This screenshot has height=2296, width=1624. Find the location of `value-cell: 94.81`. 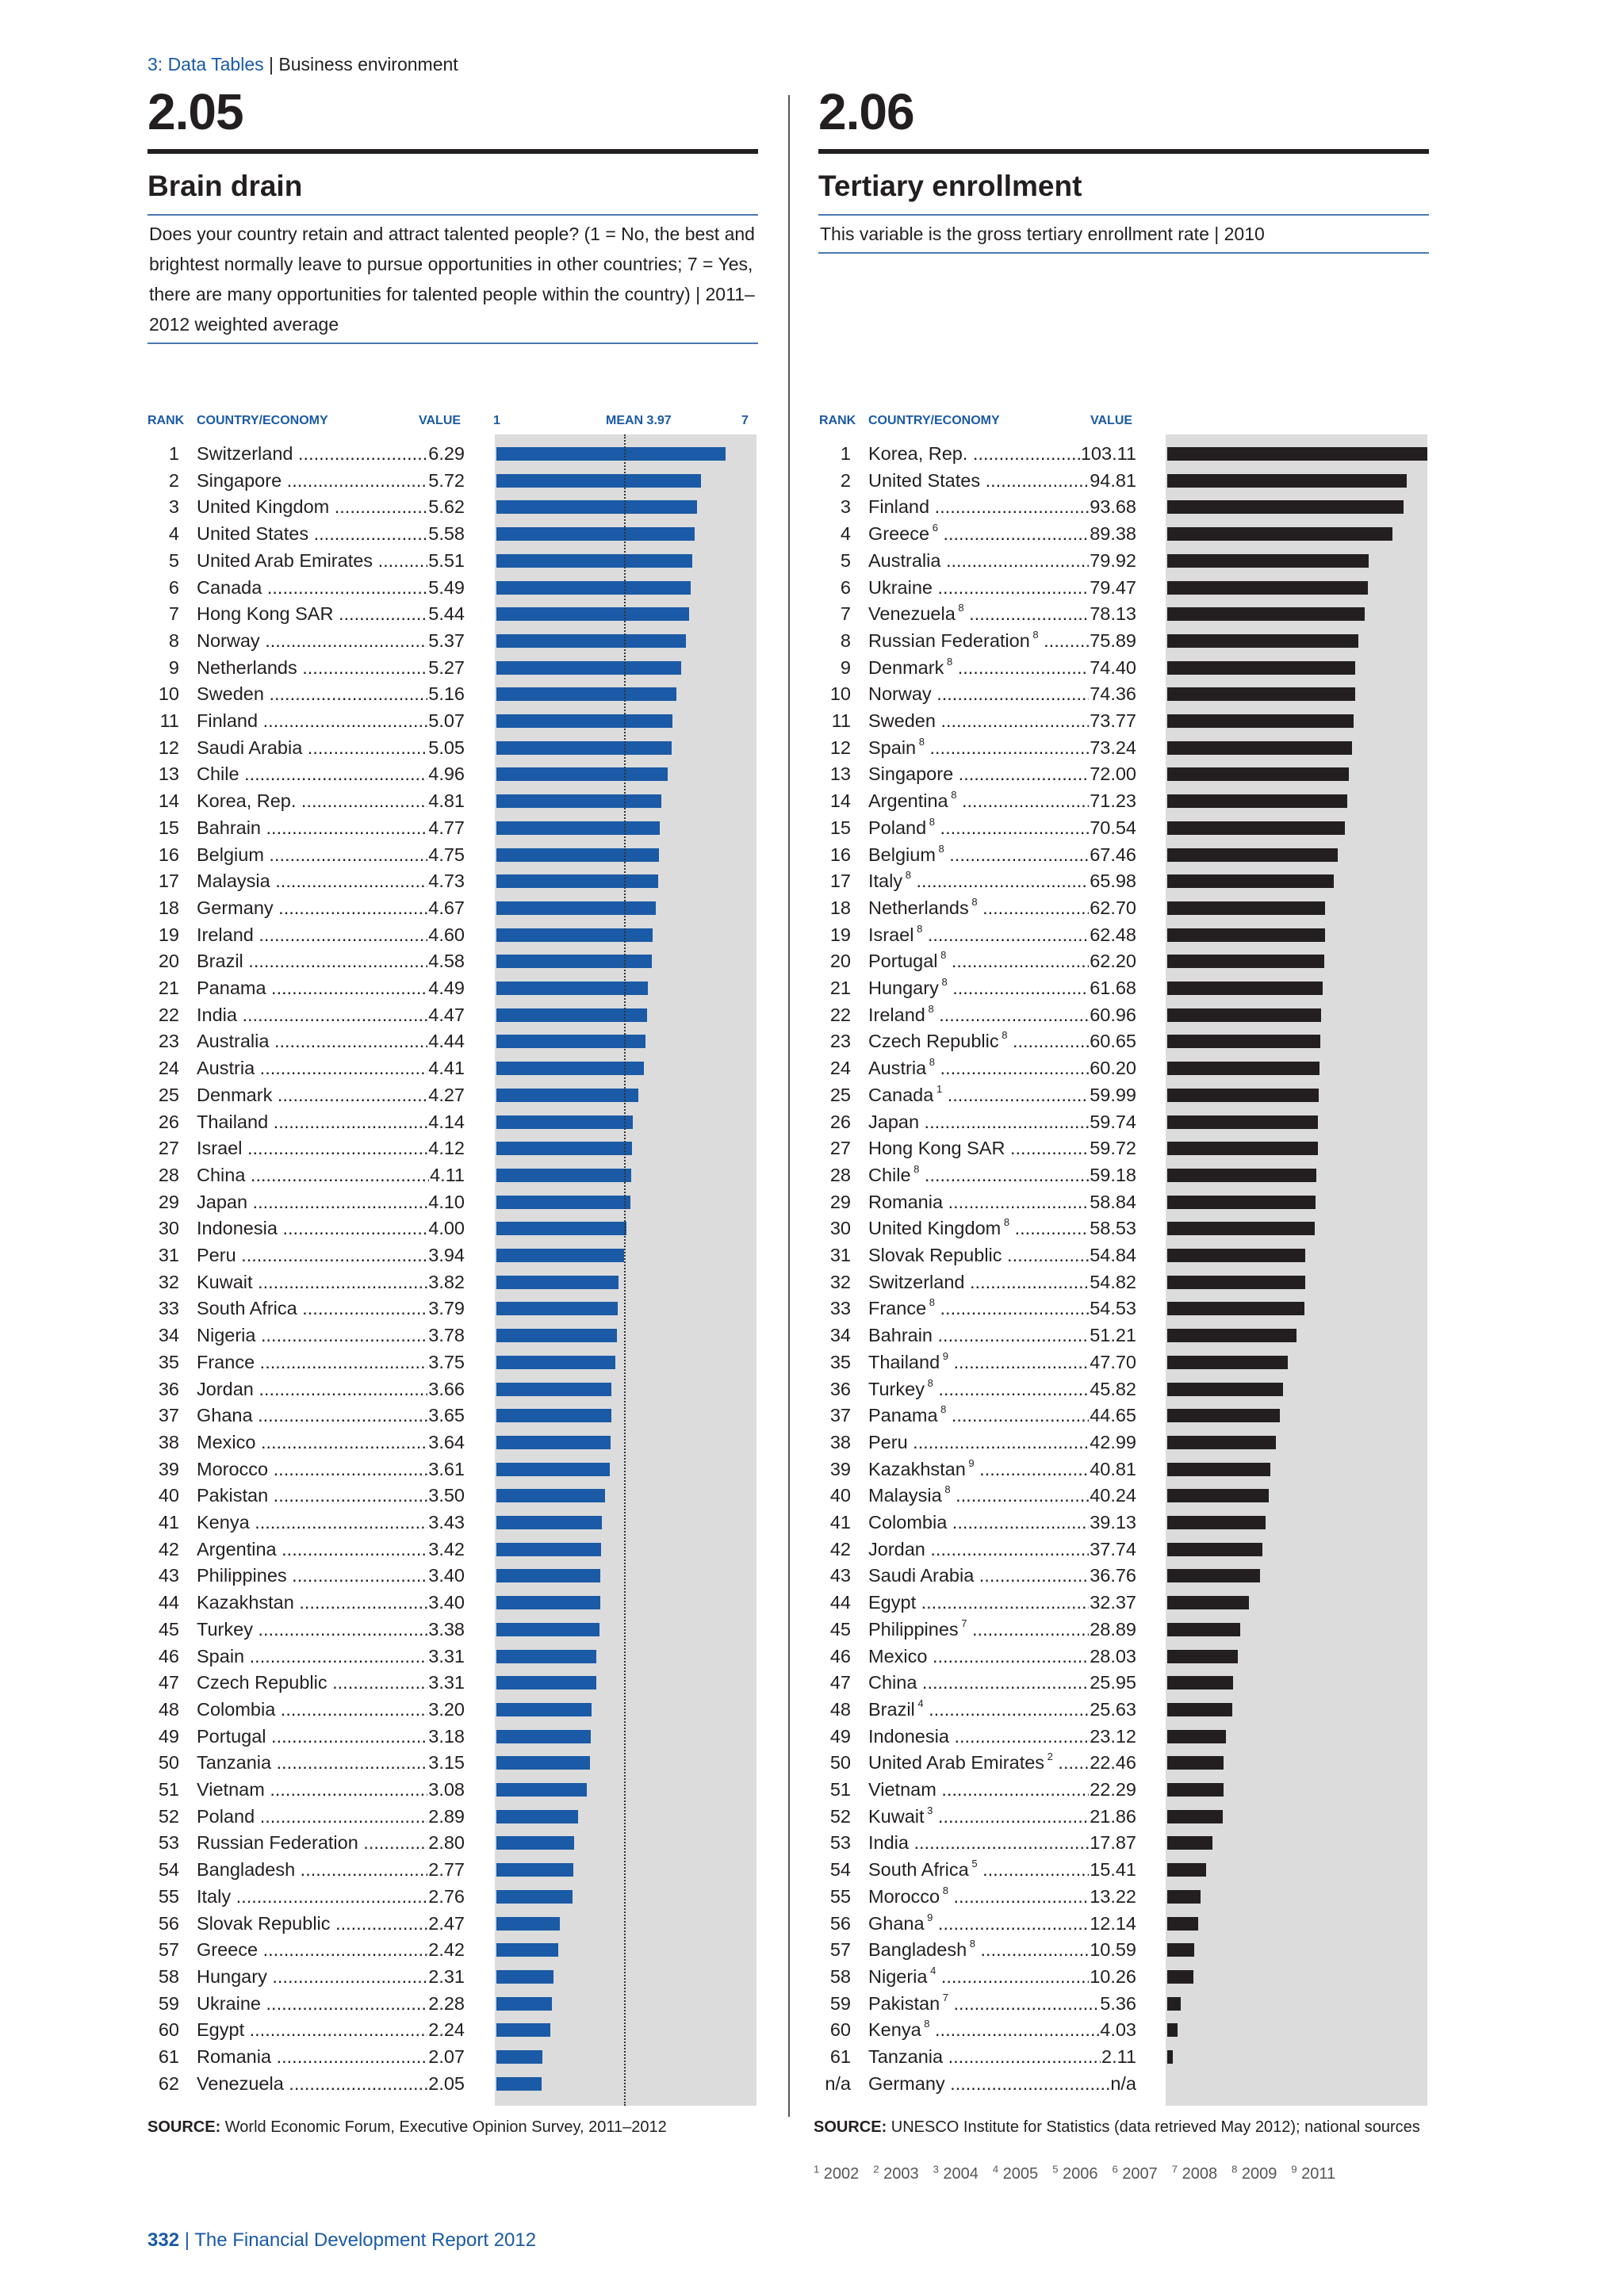

value-cell: 94.81 is located at coordinates (1112, 480).